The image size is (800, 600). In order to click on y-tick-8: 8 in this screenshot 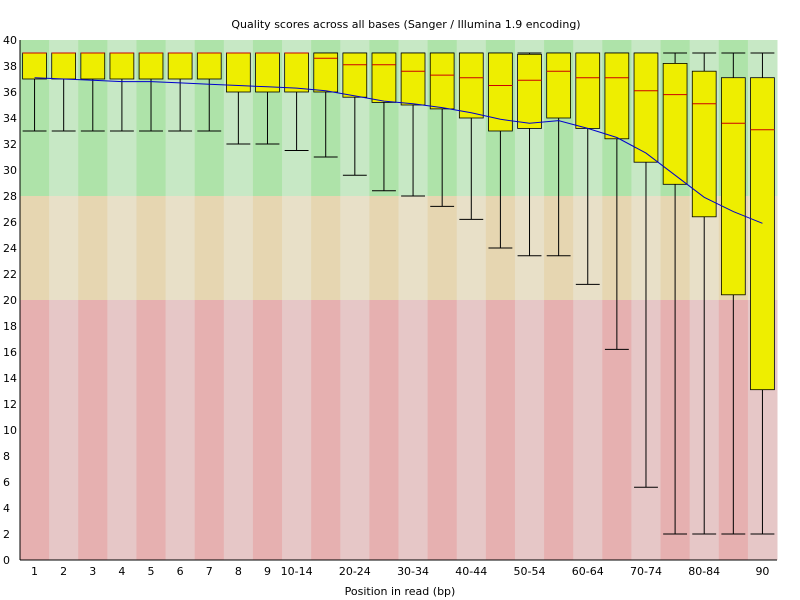, I will do `click(6, 456)`.